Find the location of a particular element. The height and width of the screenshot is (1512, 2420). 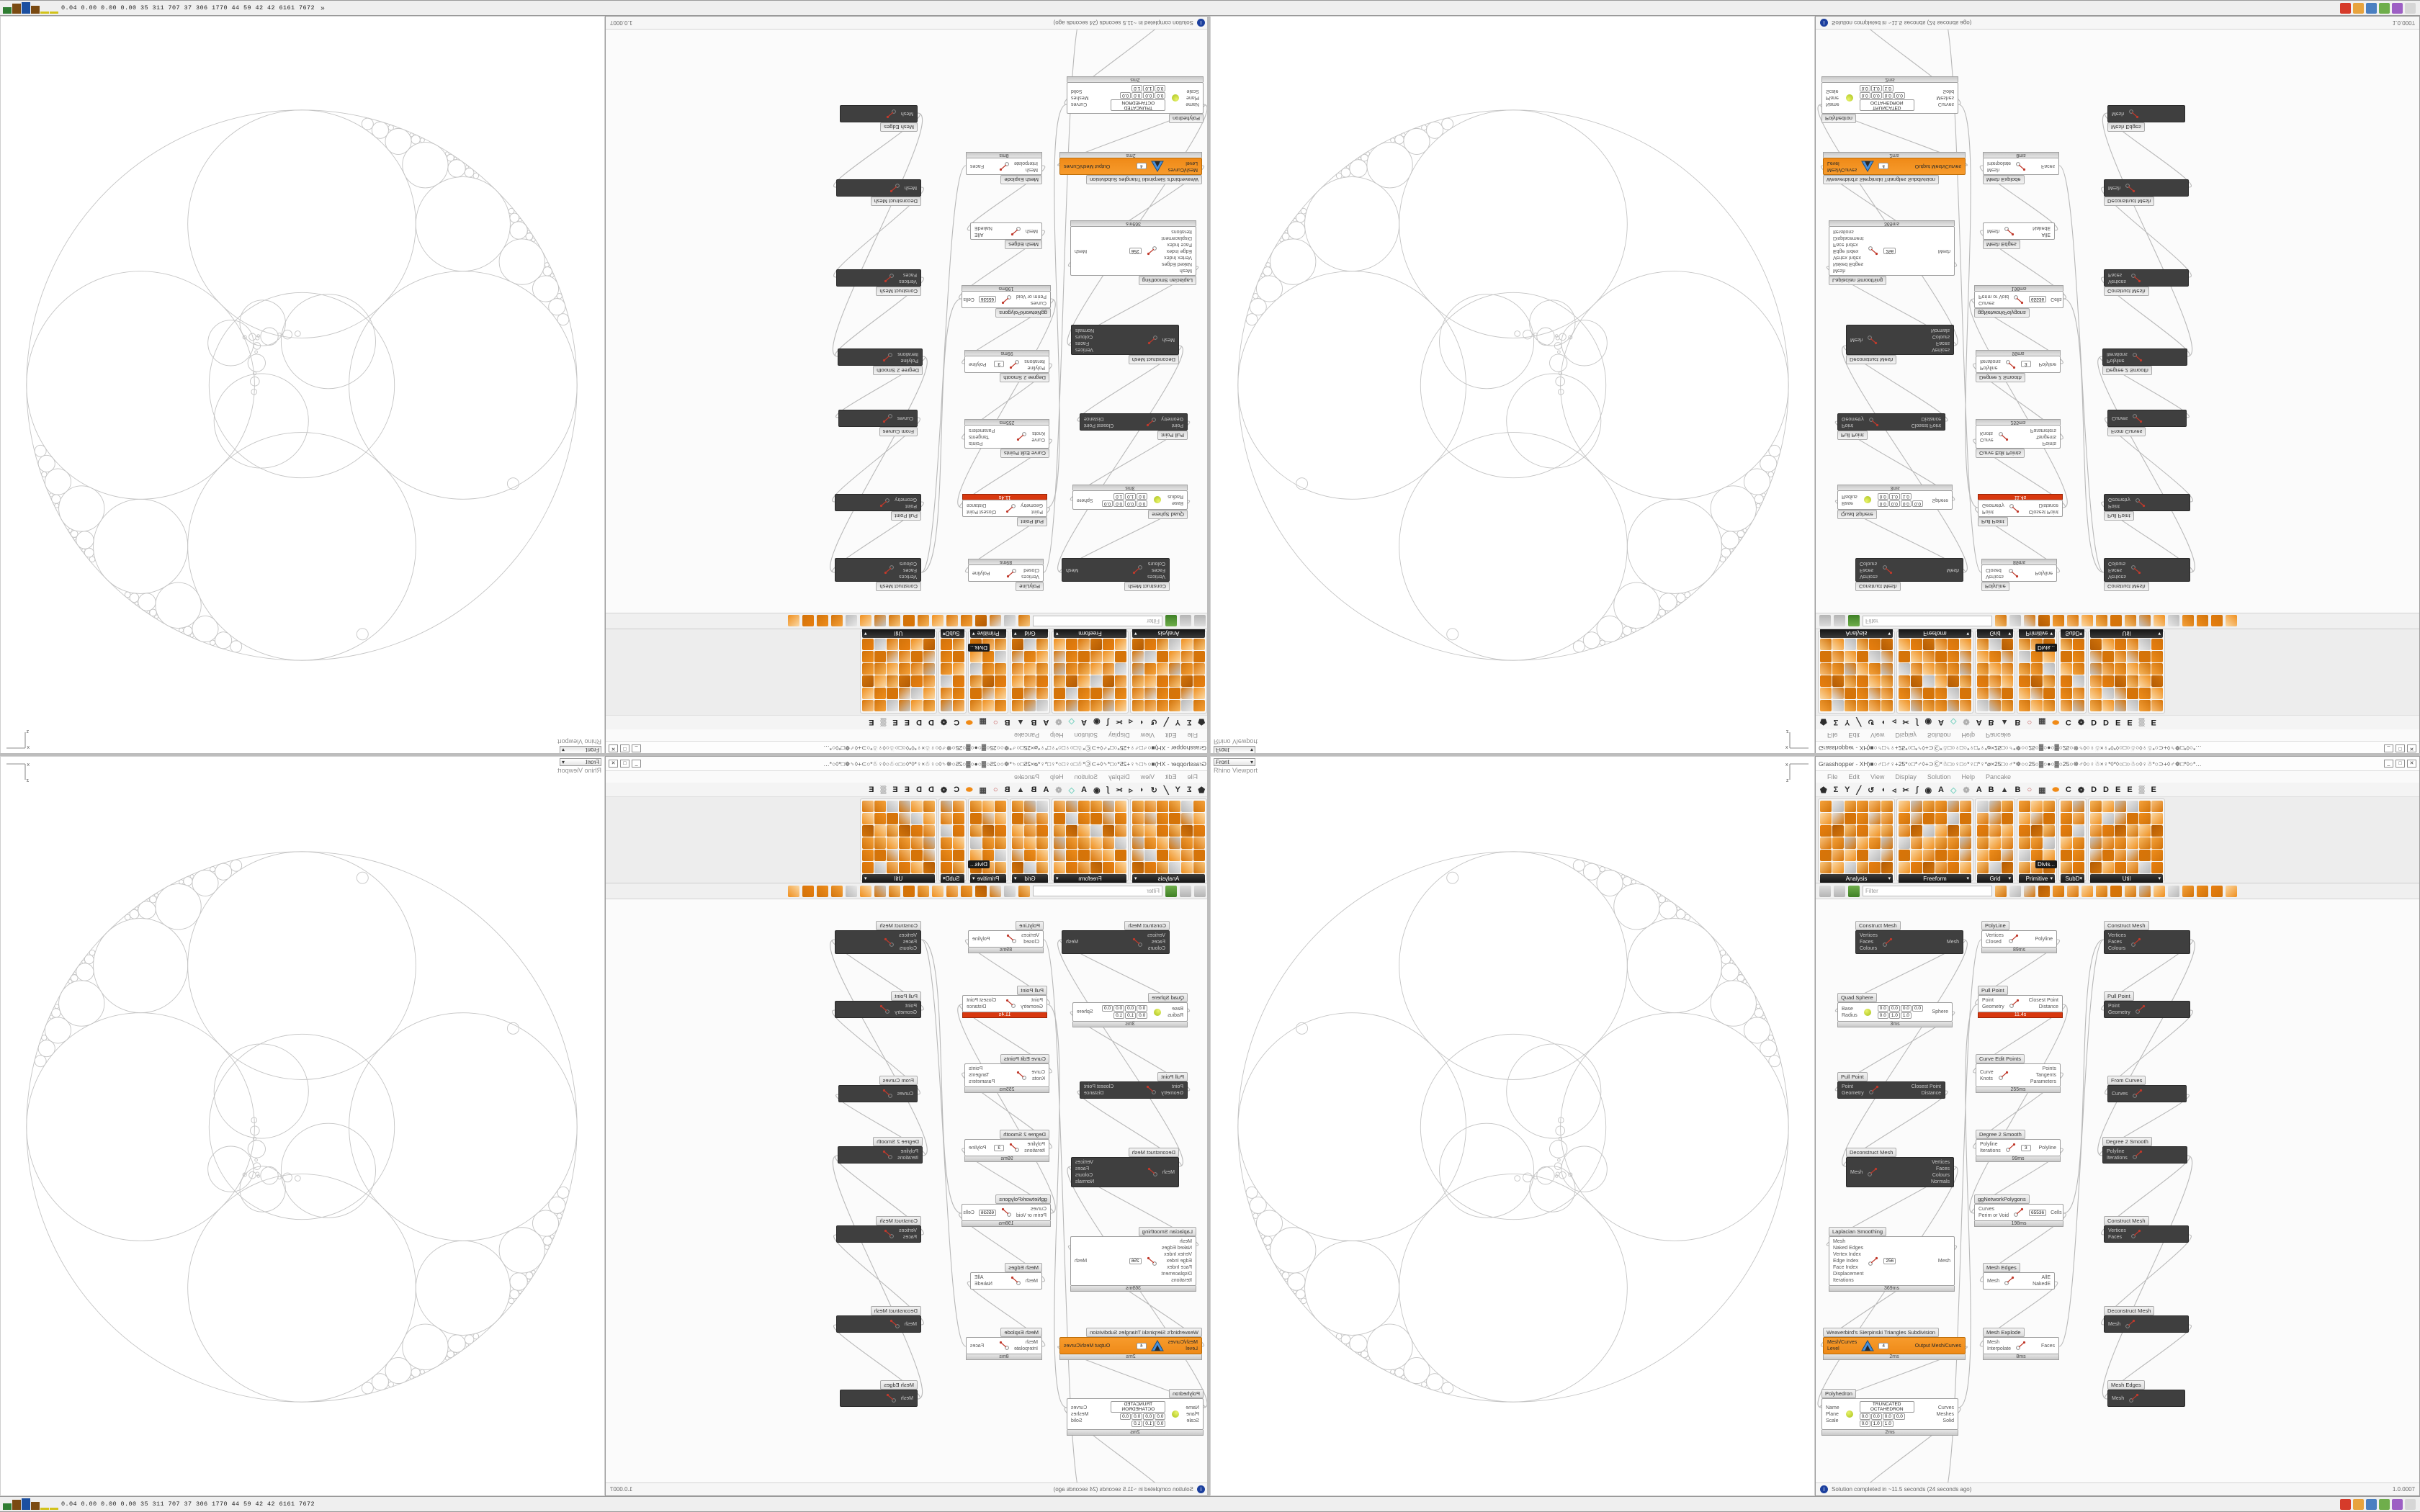

output-port-label: Faces is located at coordinates (1082, 1168).